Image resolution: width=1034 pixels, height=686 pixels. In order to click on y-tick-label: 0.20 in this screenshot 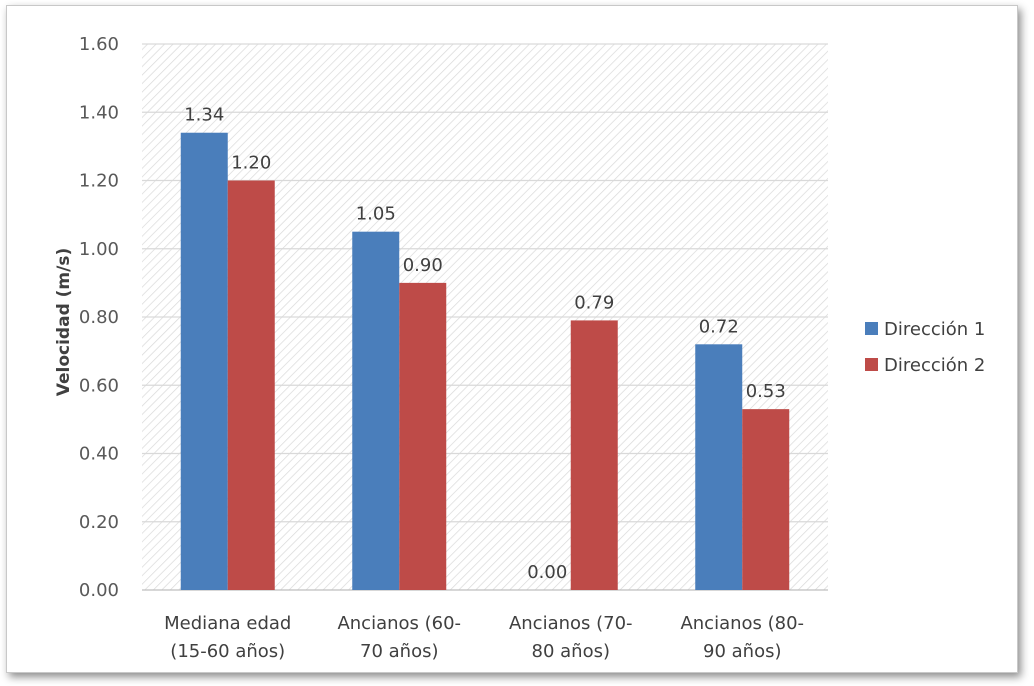, I will do `click(99, 522)`.